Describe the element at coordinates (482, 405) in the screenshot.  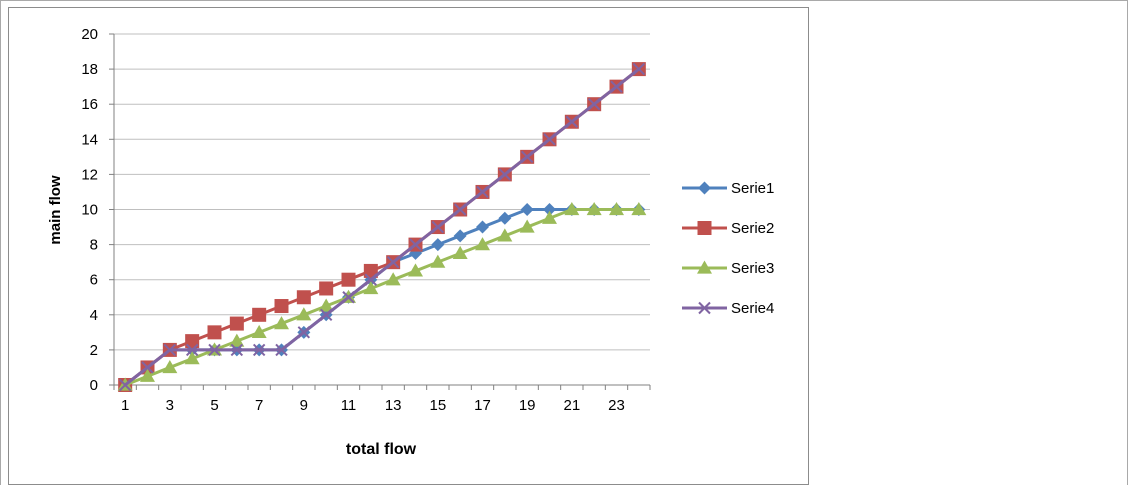
I see `x-tick-label: 17` at that location.